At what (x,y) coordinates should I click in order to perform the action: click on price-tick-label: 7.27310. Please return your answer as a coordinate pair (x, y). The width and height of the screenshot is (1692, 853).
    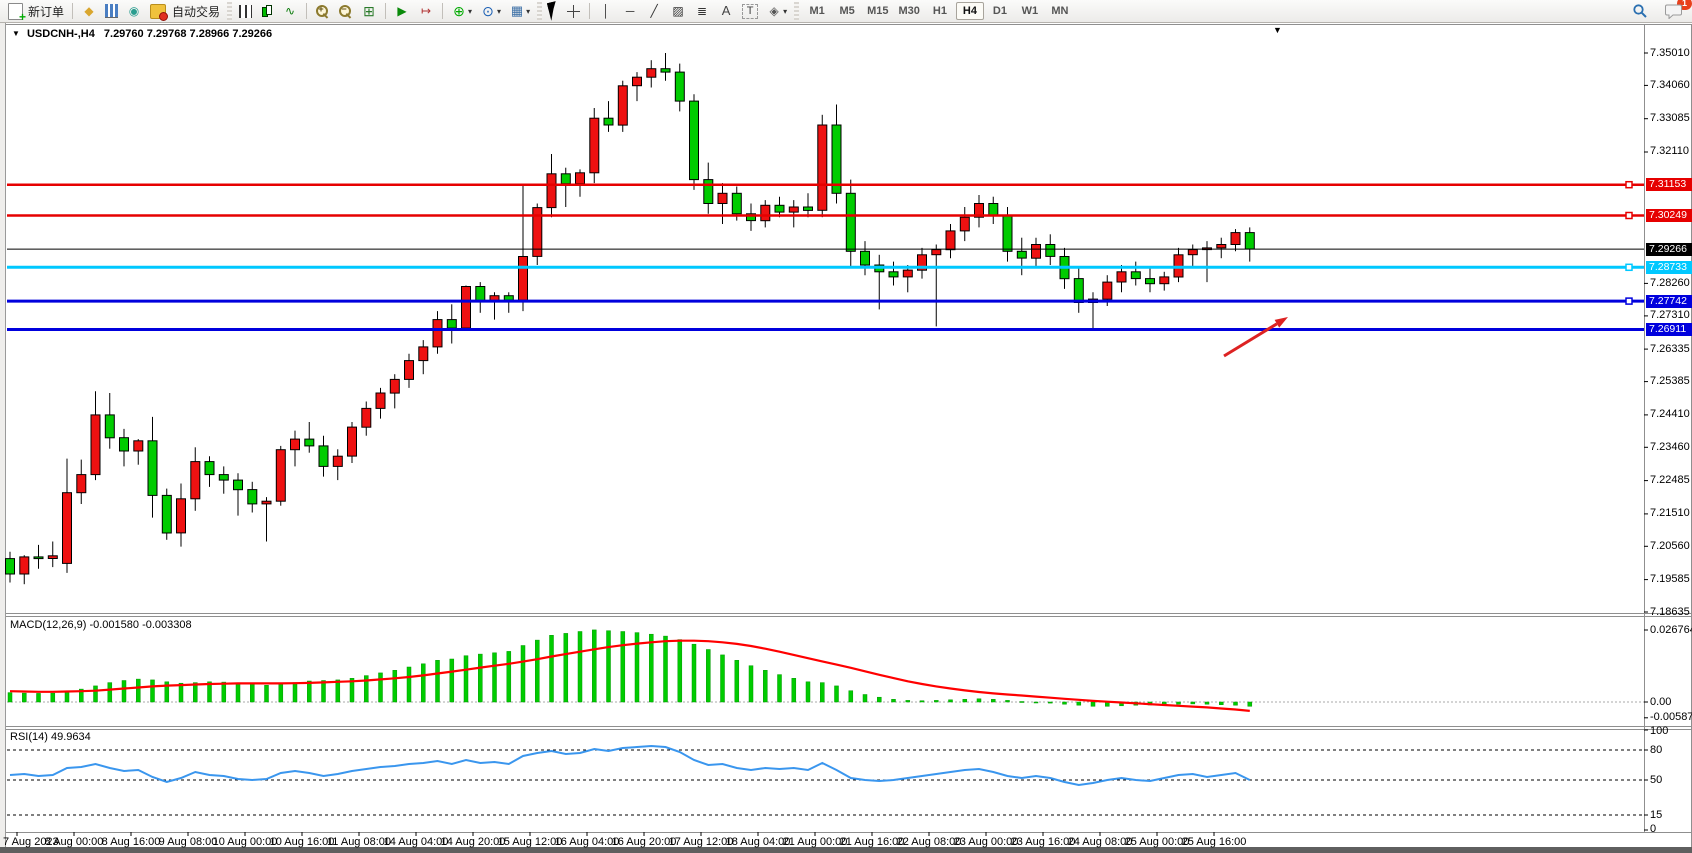
    Looking at the image, I should click on (1670, 315).